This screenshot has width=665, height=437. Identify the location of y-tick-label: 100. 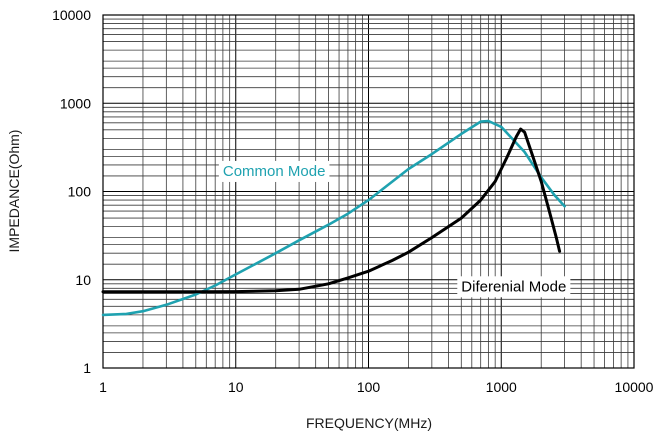
(80, 192).